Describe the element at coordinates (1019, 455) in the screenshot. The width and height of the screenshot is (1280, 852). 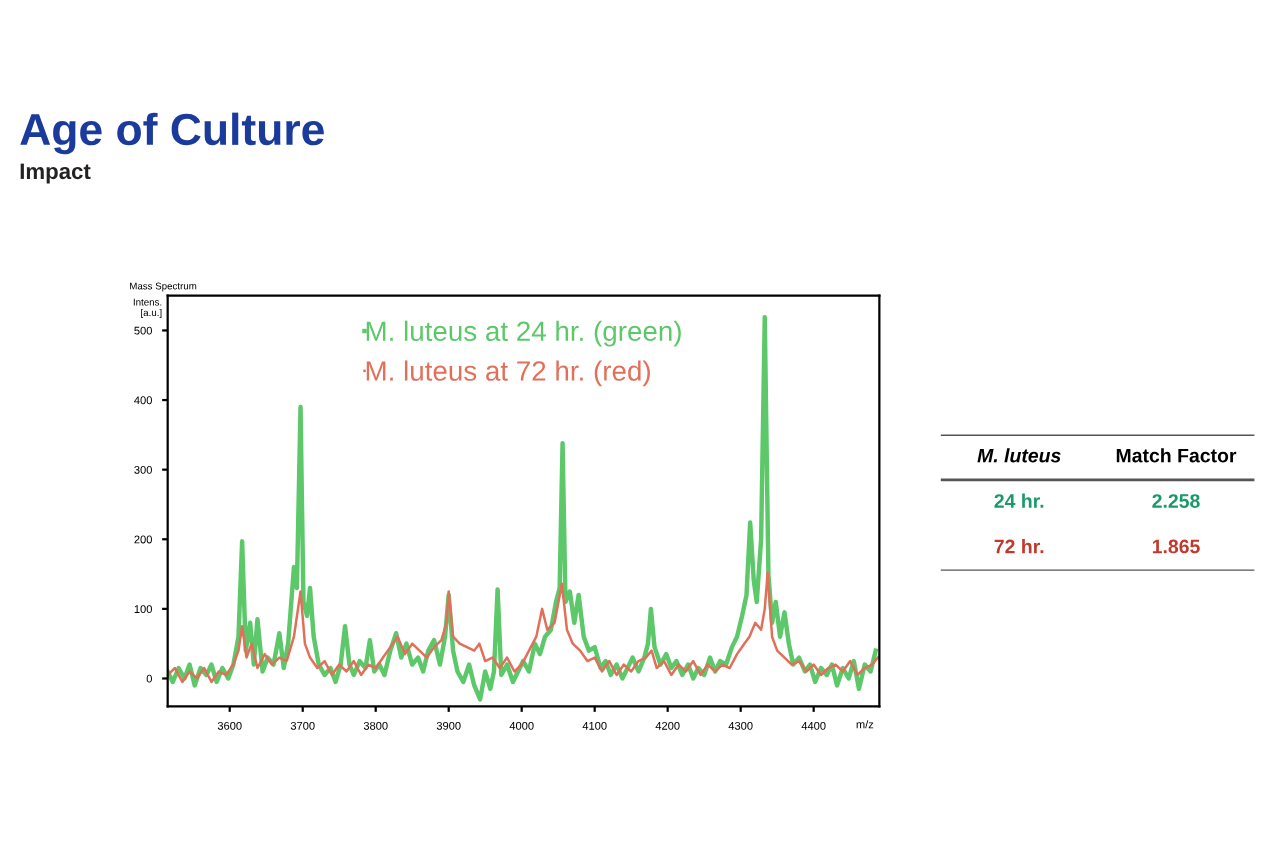
I see `text: M. luteus` at that location.